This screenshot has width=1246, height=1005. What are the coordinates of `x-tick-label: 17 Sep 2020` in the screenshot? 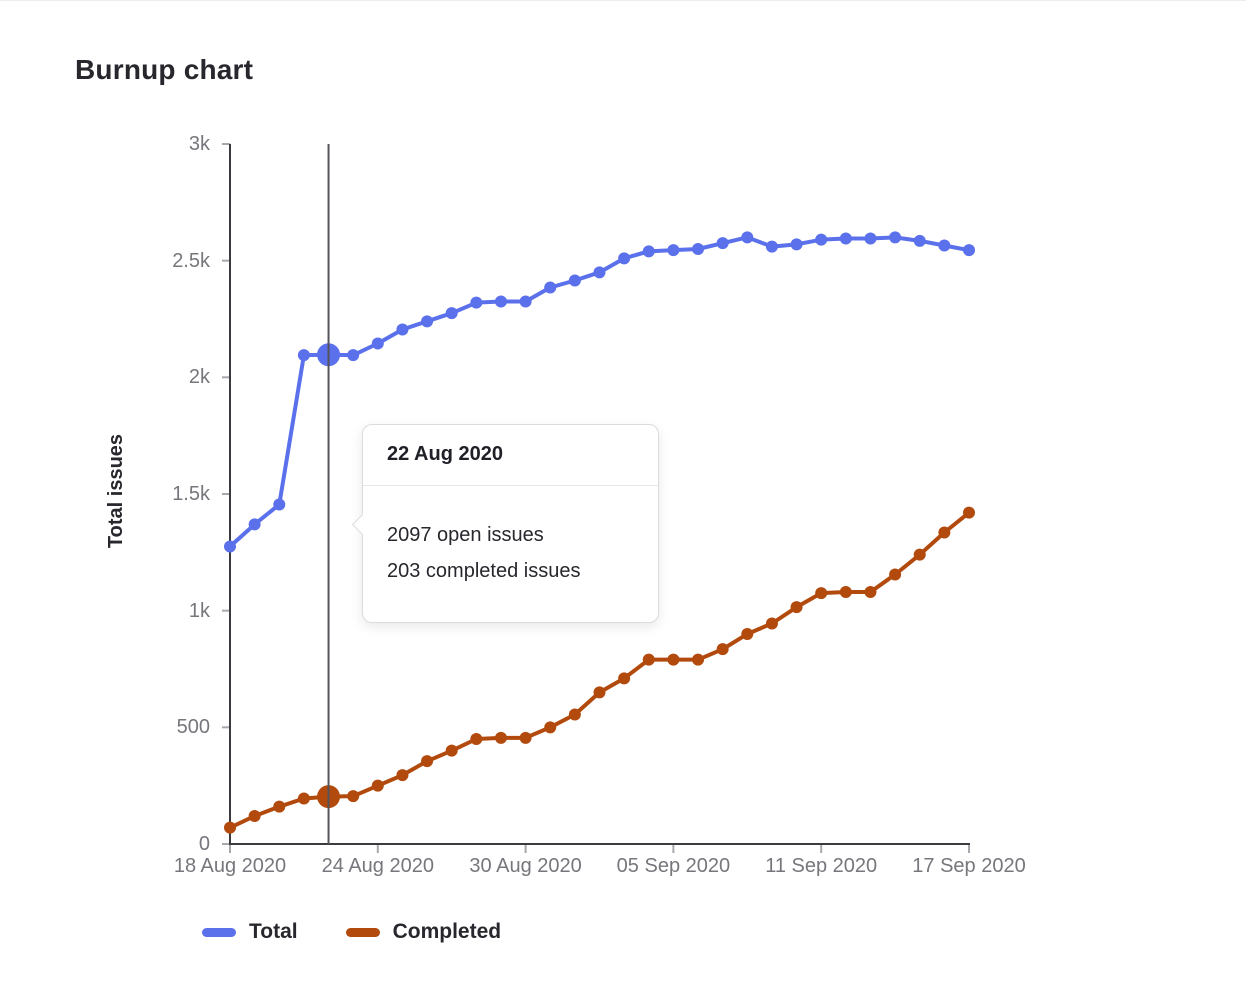 It's located at (969, 866).